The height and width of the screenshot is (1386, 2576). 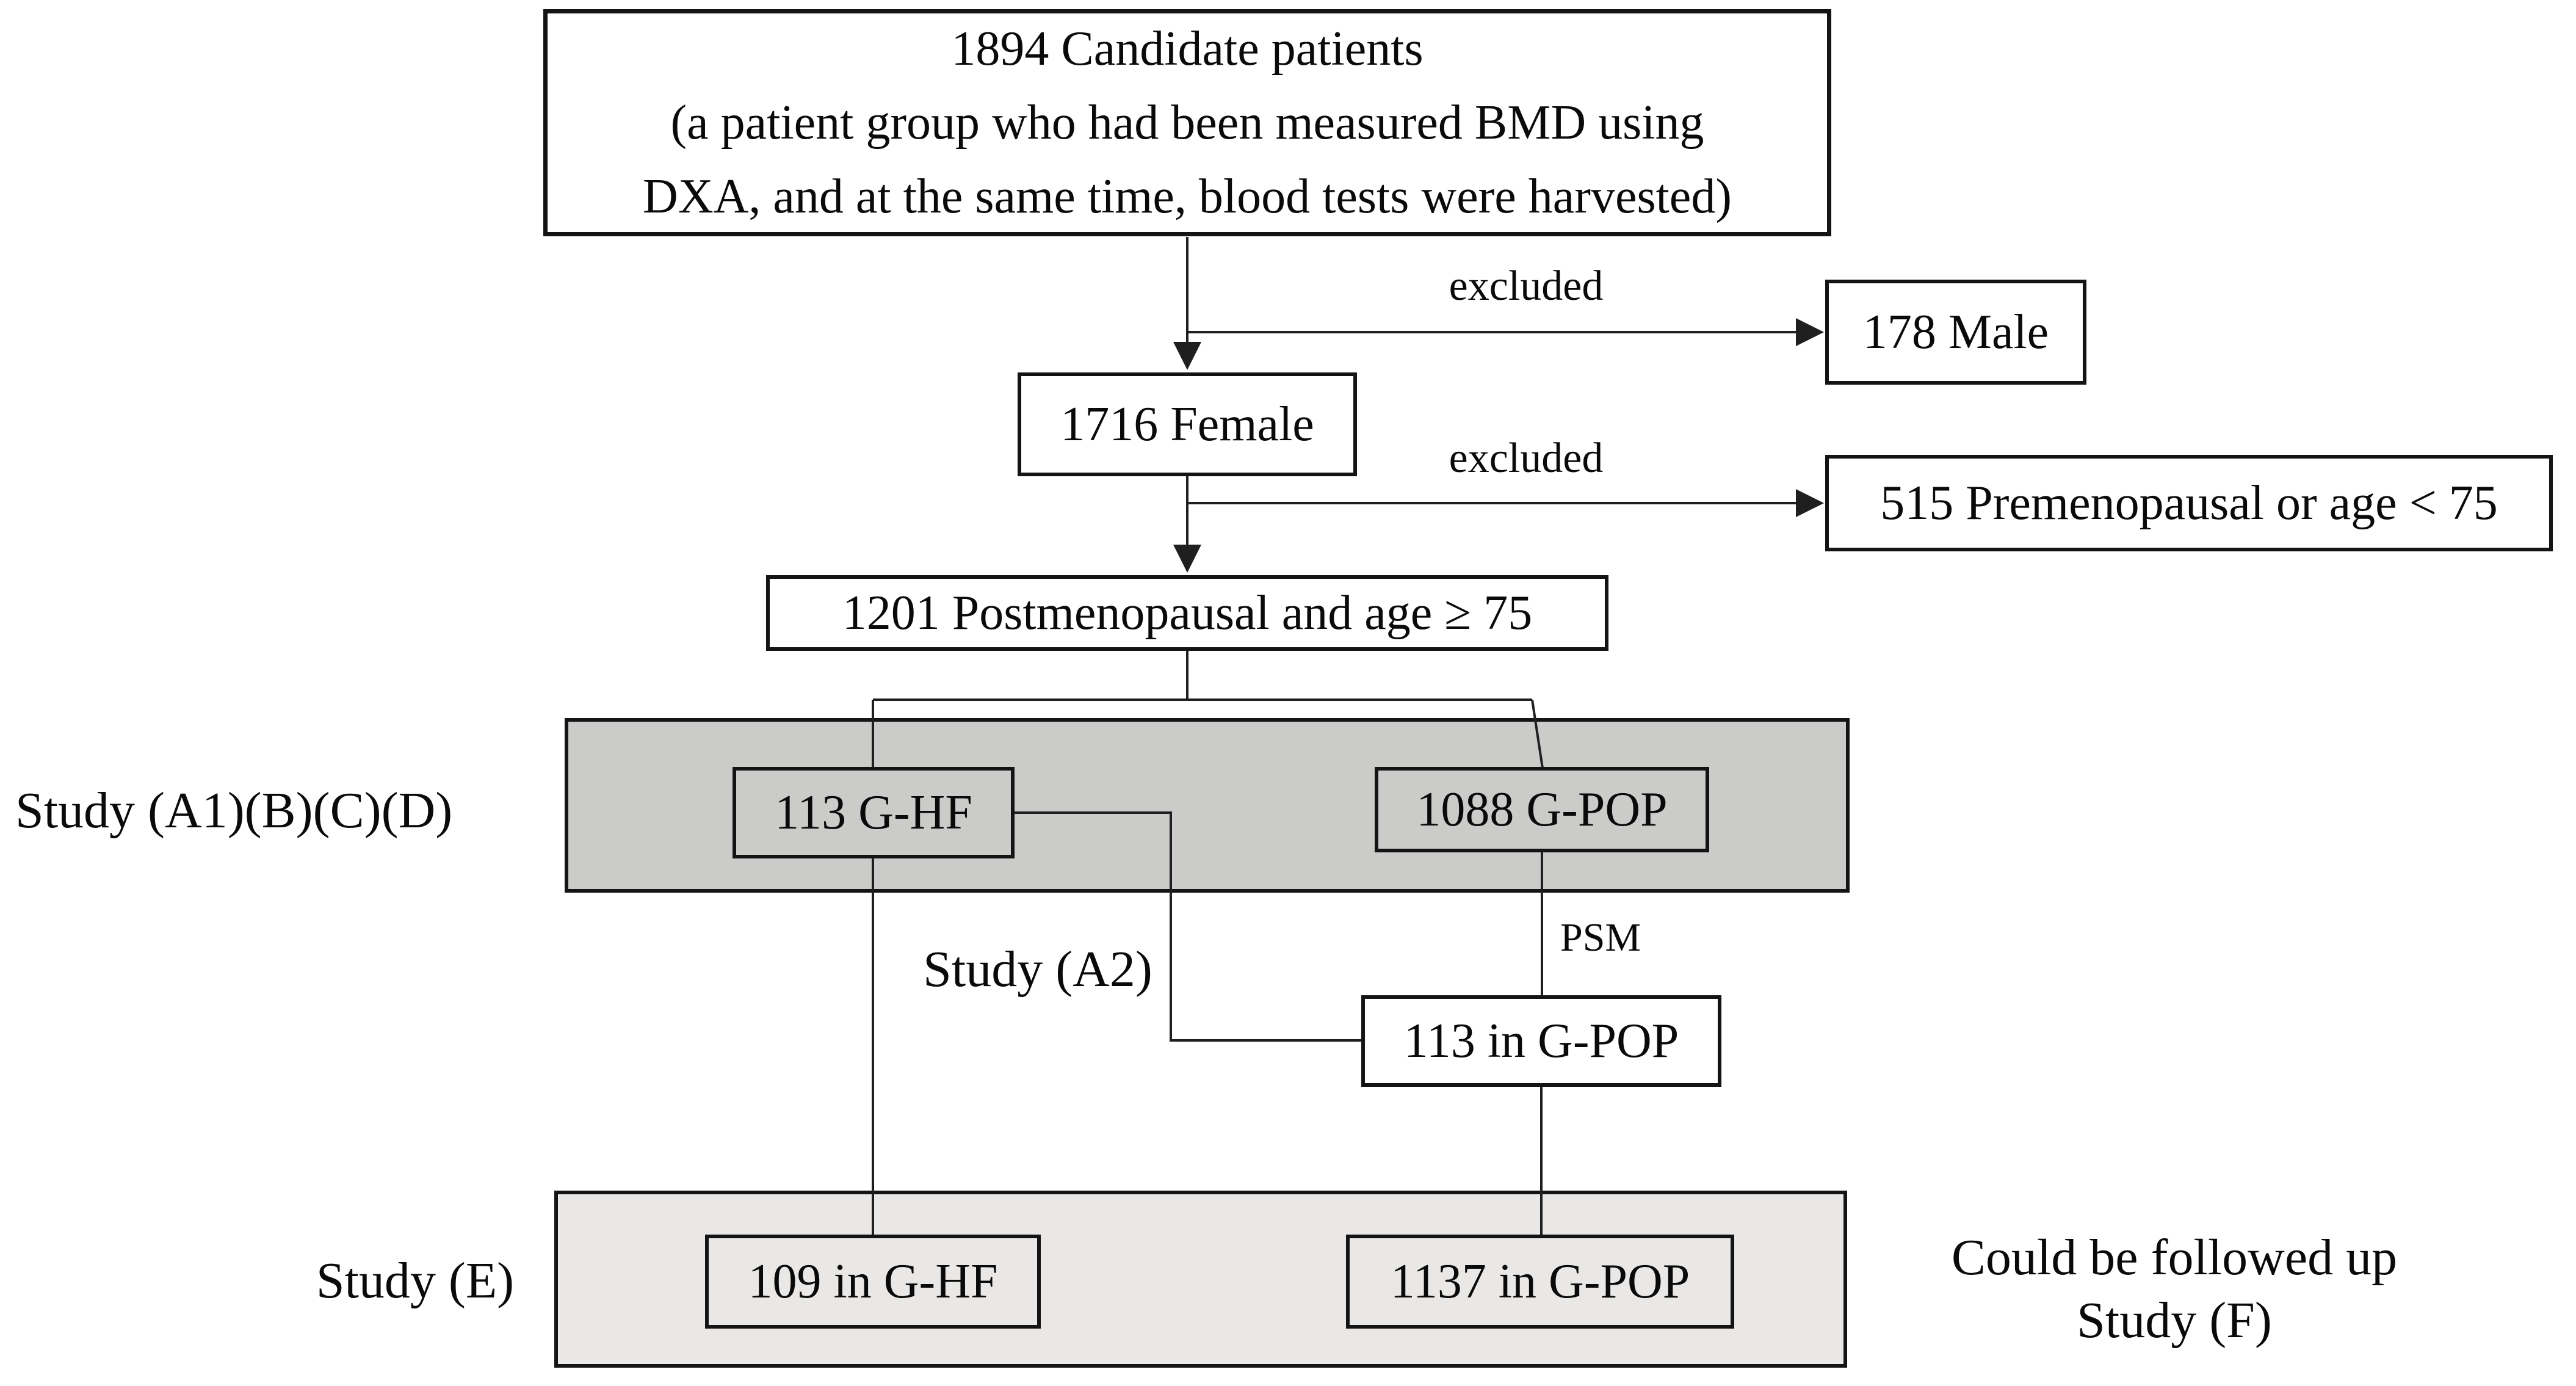 I want to click on node-g-pop-followed: 1137 in G-POP, so click(x=1540, y=1282).